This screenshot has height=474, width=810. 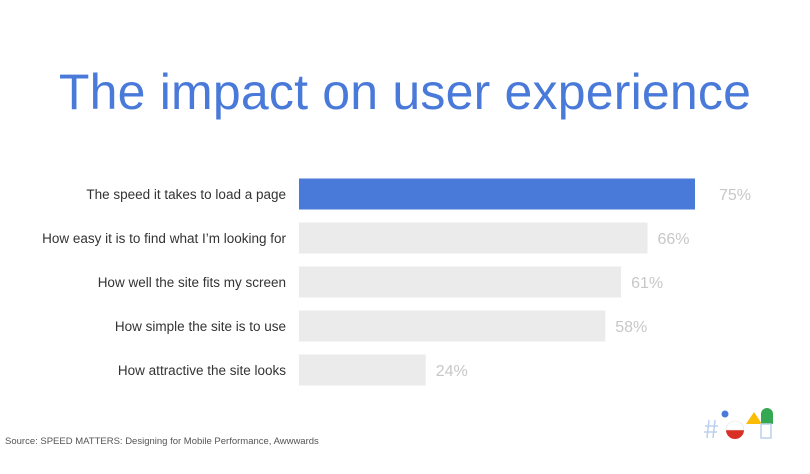 What do you see at coordinates (405, 92) in the screenshot?
I see `slide-title: The impact on user experience` at bounding box center [405, 92].